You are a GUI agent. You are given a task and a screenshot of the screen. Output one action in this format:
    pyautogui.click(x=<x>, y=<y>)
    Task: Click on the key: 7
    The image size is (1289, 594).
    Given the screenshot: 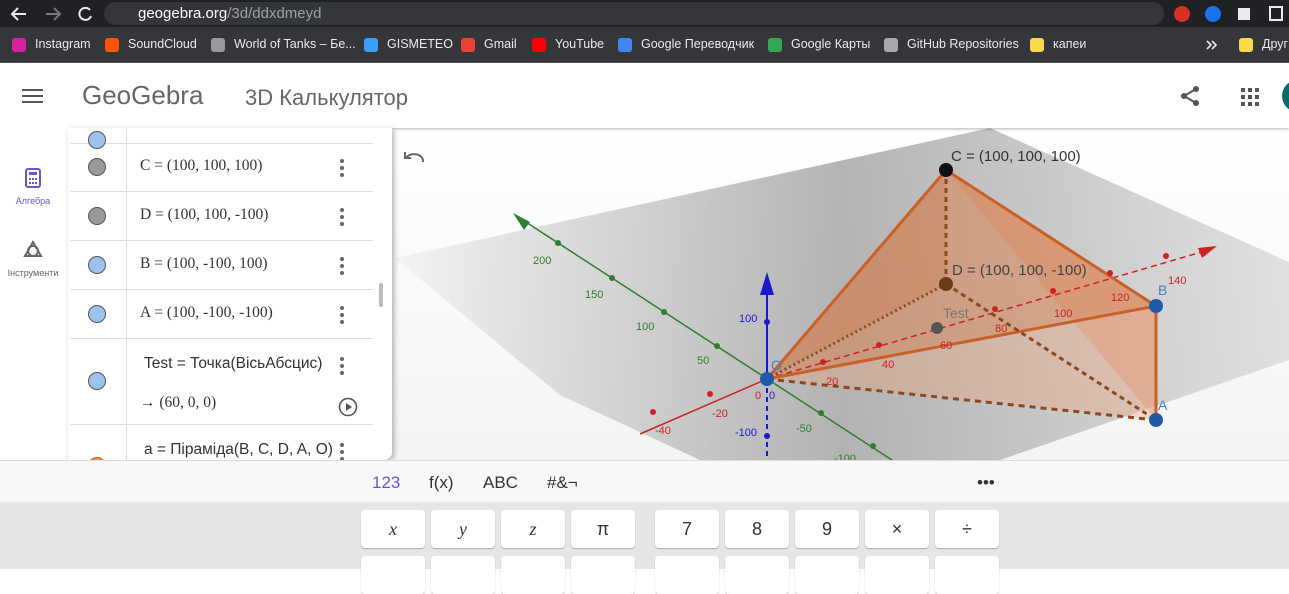 What is the action you would take?
    pyautogui.click(x=687, y=529)
    